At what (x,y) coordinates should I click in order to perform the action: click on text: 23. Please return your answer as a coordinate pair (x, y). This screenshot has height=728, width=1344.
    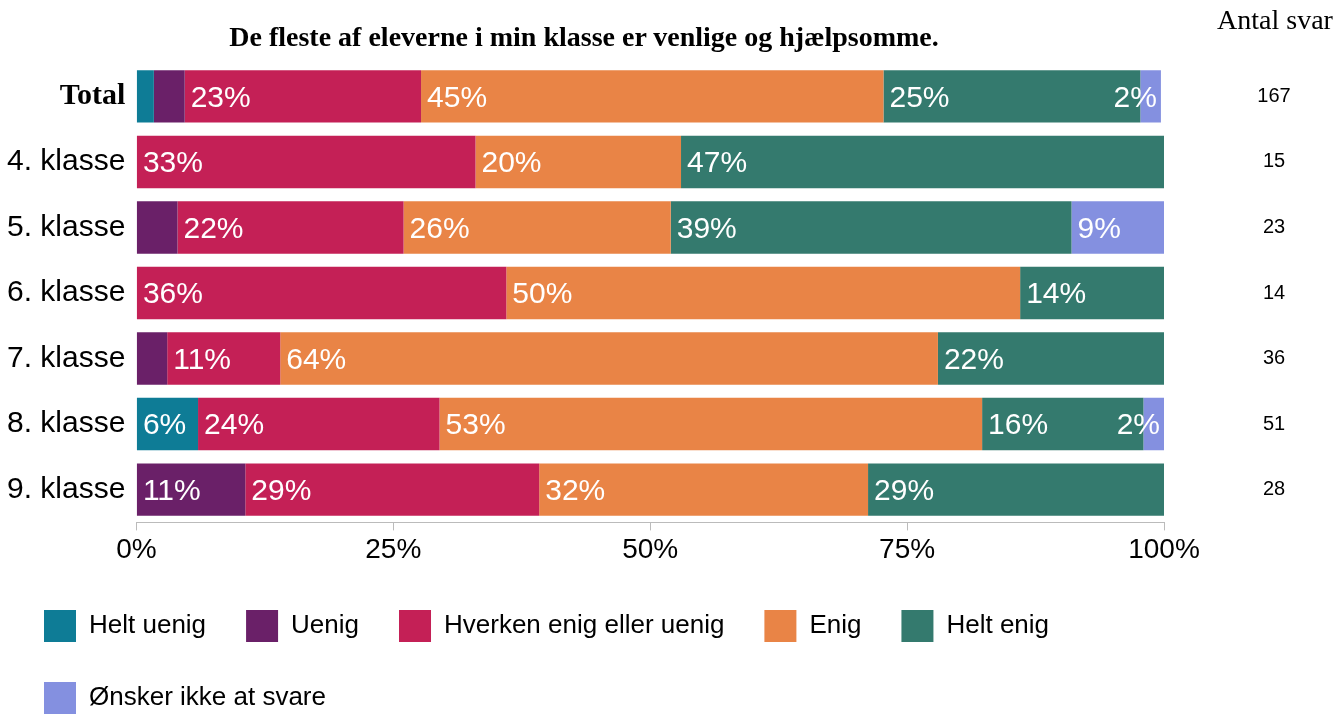
    Looking at the image, I should click on (1274, 225).